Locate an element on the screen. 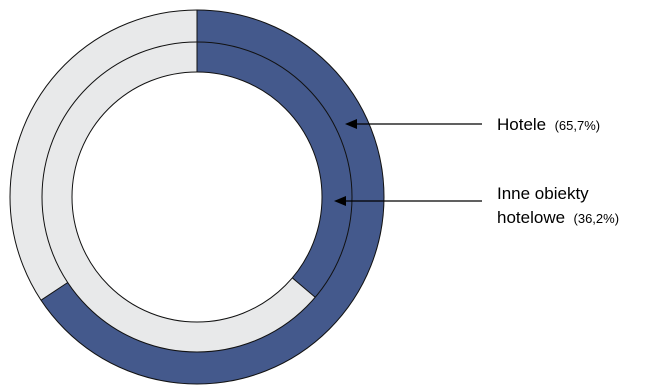  legend-label-hotele: Hotele (65,7%) is located at coordinates (548, 124).